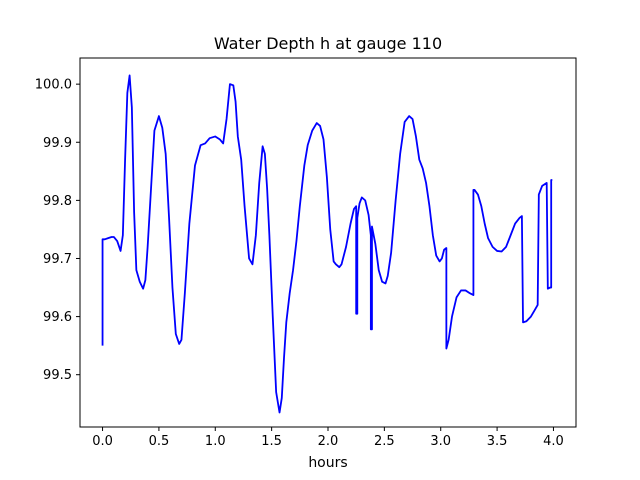  Describe the element at coordinates (328, 43) in the screenshot. I see `chart-title: Water Depth h at gauge 110` at that location.